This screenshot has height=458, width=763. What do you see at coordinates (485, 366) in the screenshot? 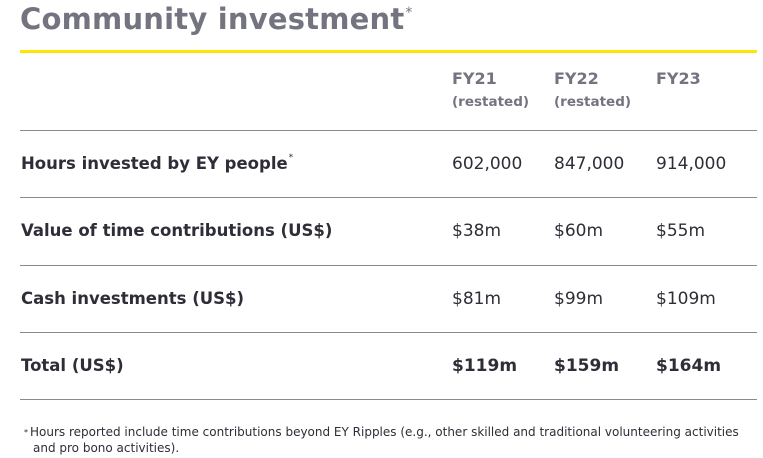
I see `table-cell-total: $119m` at bounding box center [485, 366].